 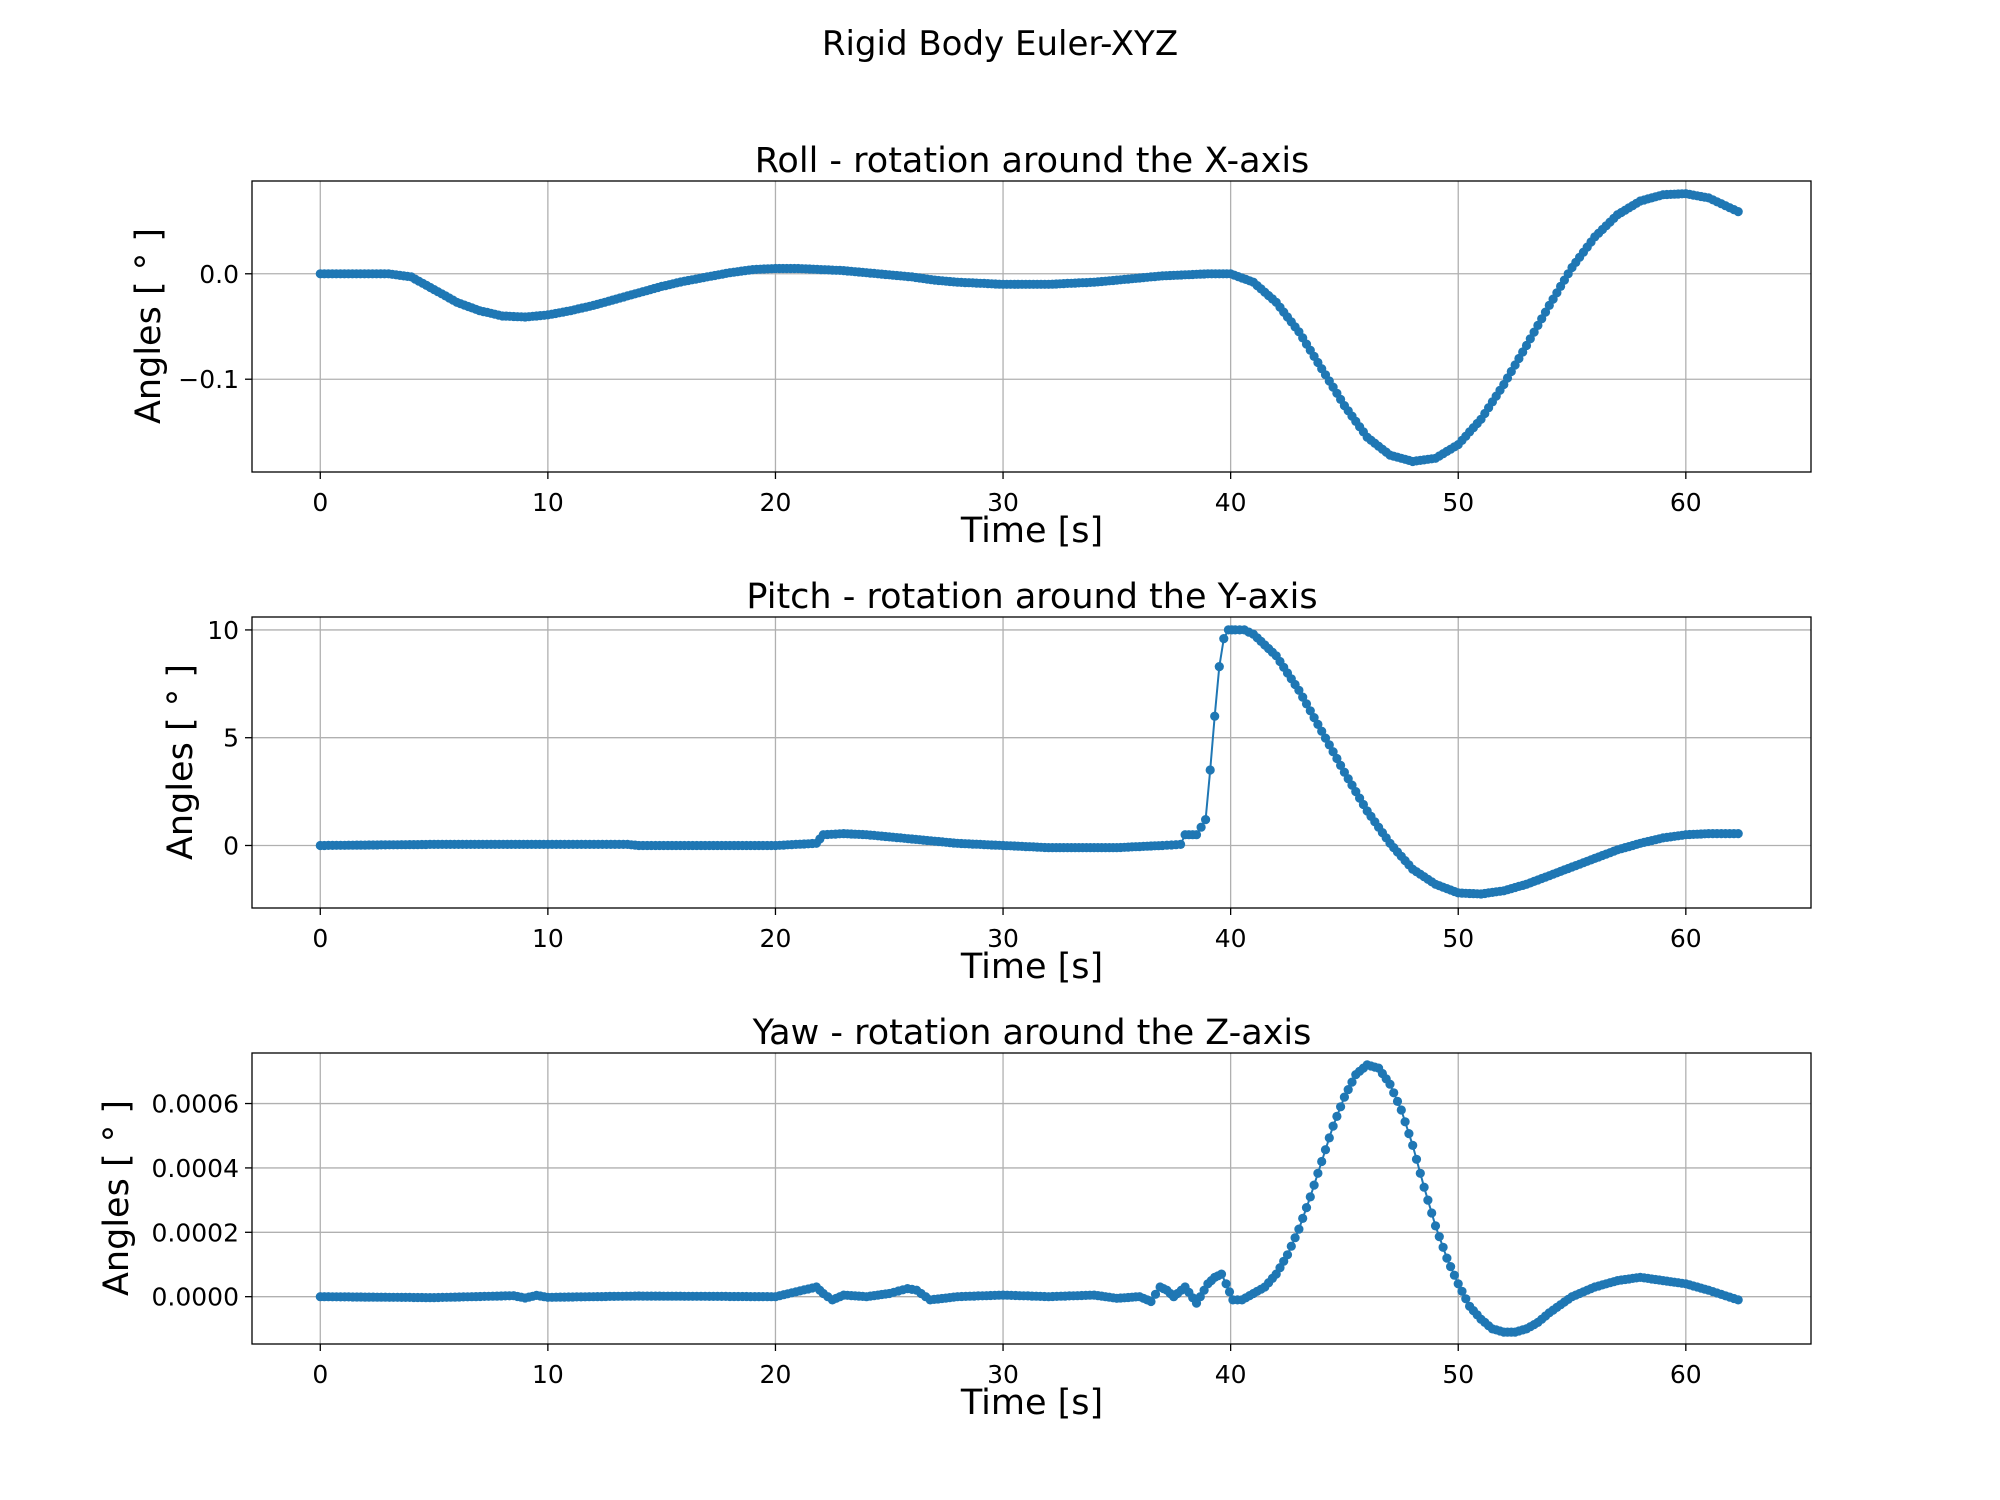 I want to click on ticks: 0 10 20 30 40 50 60 0.0 −0.1, so click(x=939, y=388).